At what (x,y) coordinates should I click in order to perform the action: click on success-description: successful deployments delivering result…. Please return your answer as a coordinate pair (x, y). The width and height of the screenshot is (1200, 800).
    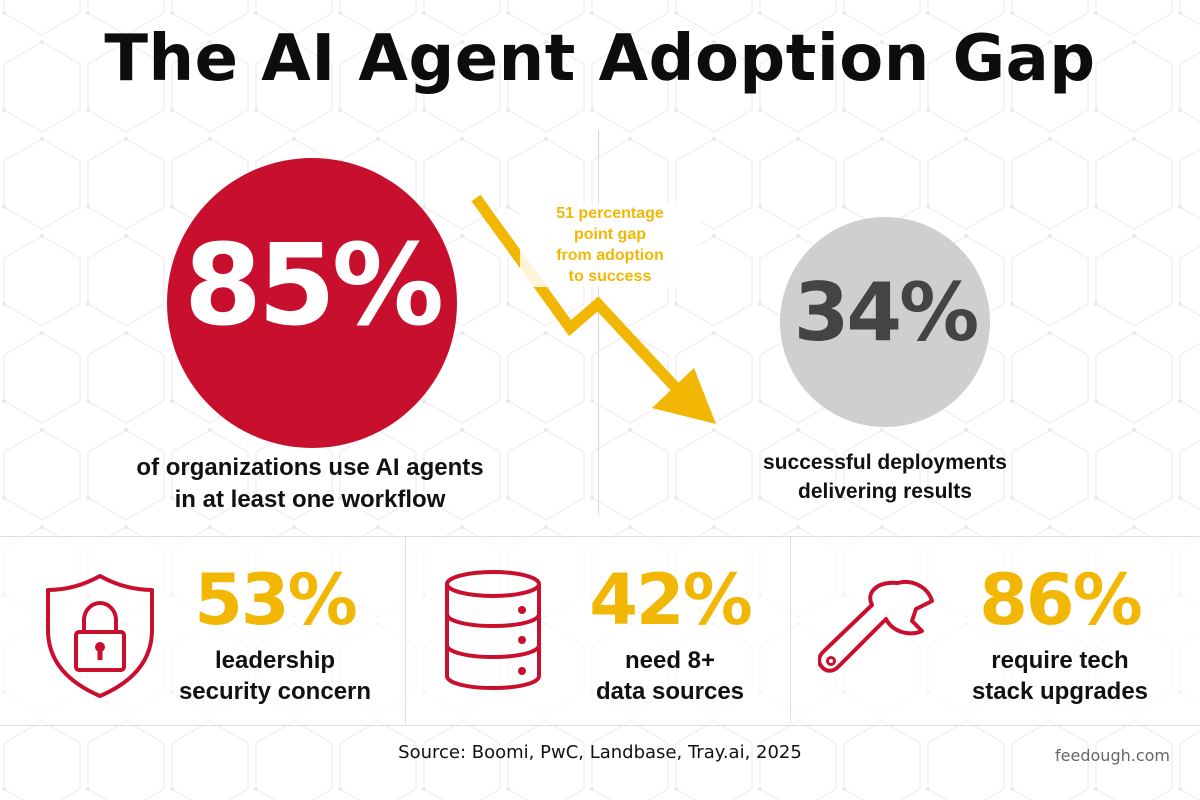
    Looking at the image, I should click on (885, 477).